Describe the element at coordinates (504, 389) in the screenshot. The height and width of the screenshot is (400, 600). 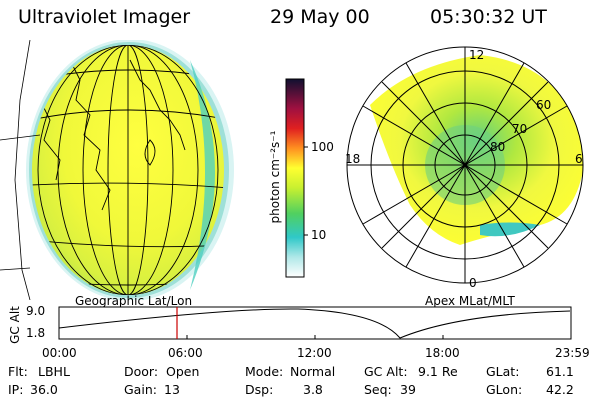
I see `info-glon-label: GLon:` at that location.